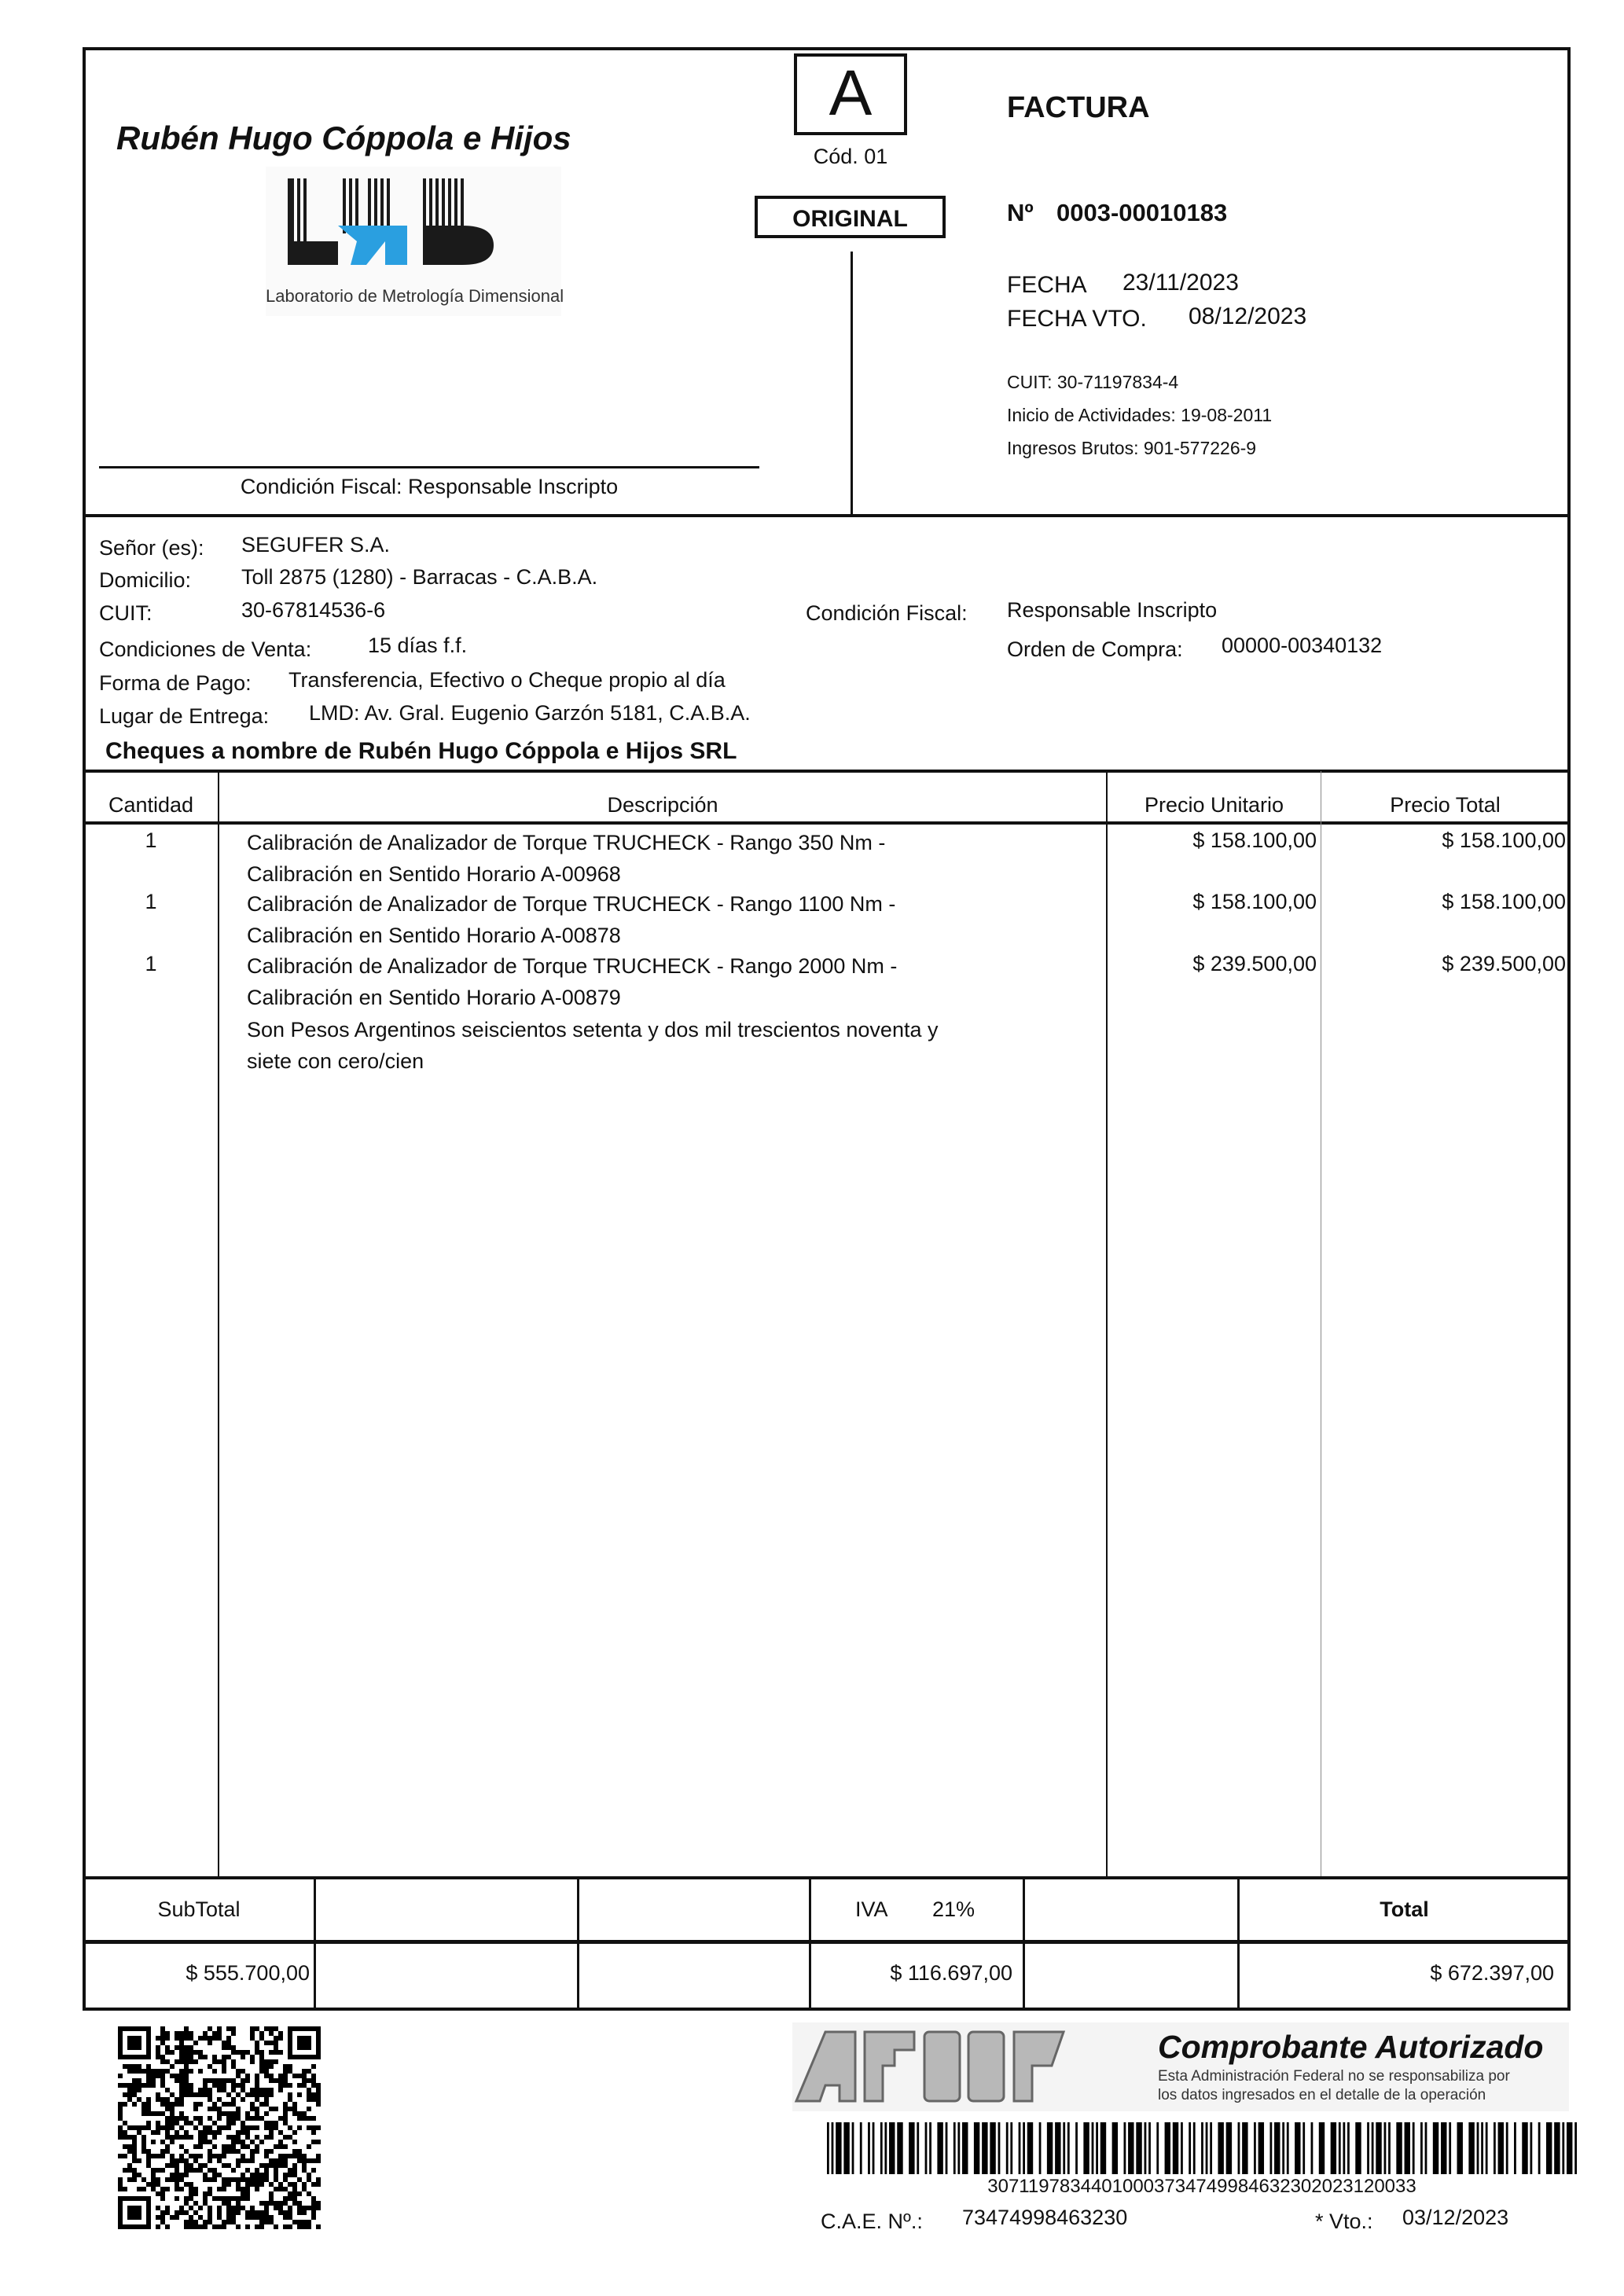 The width and height of the screenshot is (1624, 2296). What do you see at coordinates (1404, 1909) in the screenshot?
I see `total-label: Total` at bounding box center [1404, 1909].